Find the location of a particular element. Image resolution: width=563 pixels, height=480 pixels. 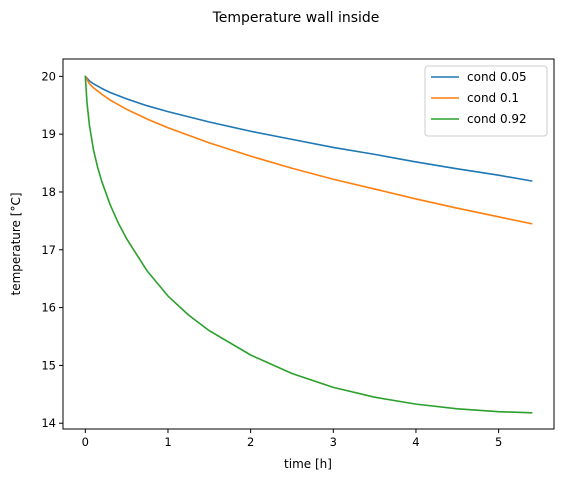

x-tick-label: 1 is located at coordinates (167, 442).